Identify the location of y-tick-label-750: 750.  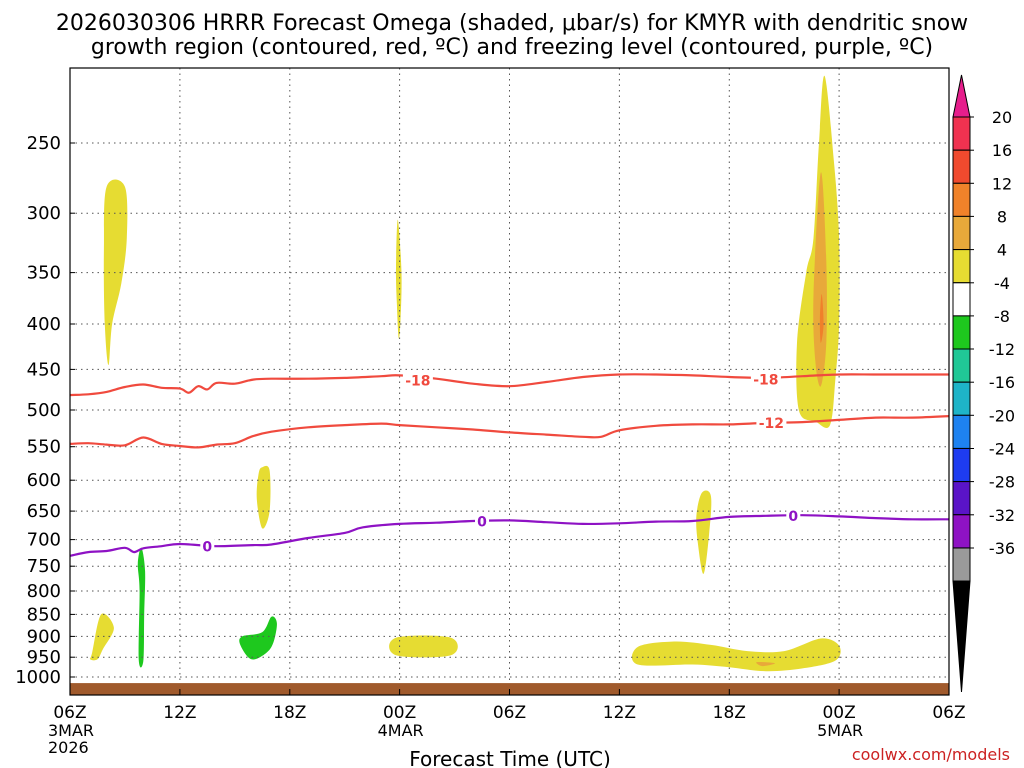
(44, 566).